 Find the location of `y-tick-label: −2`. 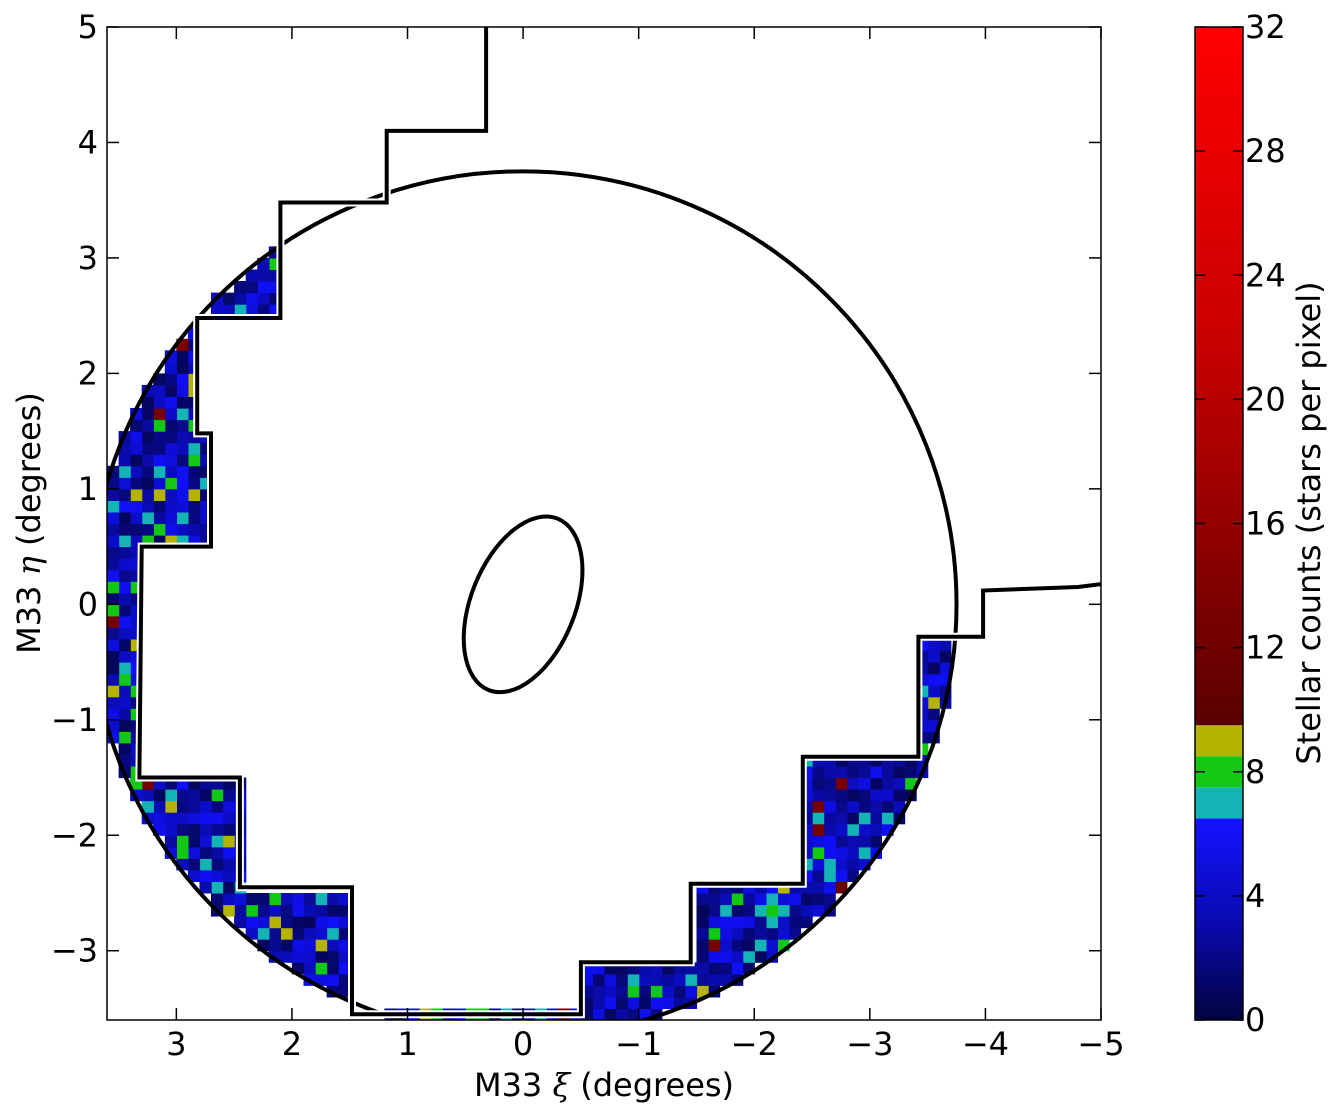

y-tick-label: −2 is located at coordinates (74, 835).